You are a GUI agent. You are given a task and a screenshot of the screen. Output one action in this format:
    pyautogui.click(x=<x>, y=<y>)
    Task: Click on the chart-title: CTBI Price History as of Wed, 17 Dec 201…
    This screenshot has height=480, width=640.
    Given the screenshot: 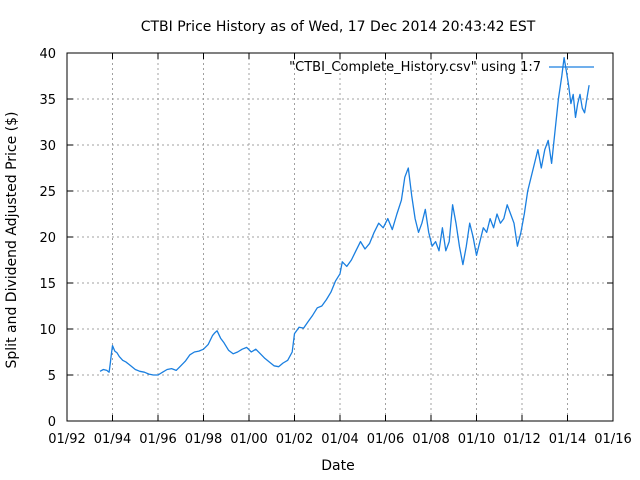 What is the action you would take?
    pyautogui.click(x=338, y=27)
    